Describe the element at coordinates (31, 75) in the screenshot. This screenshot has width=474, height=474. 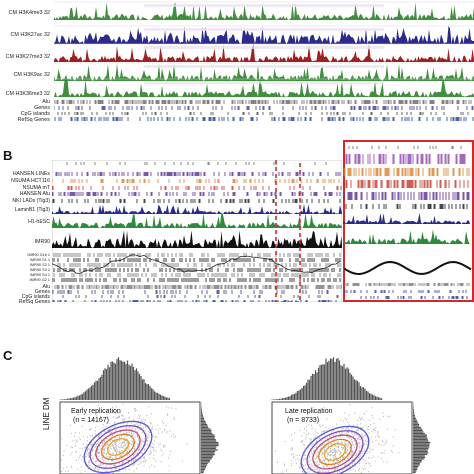
I see `track-label-4: CM H3K9ac 32` at that location.